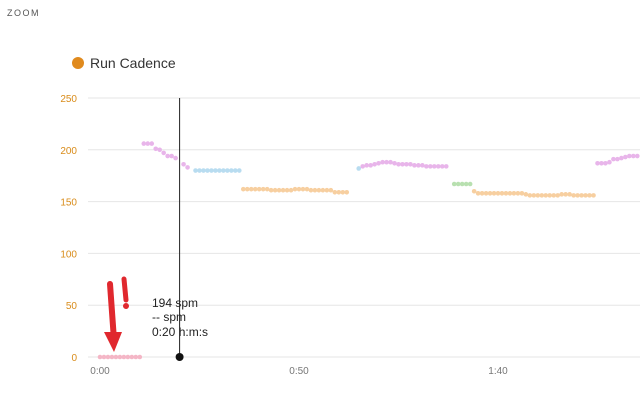 Image resolution: width=640 pixels, height=404 pixels. I want to click on x-tick-label: 0:50, so click(299, 371).